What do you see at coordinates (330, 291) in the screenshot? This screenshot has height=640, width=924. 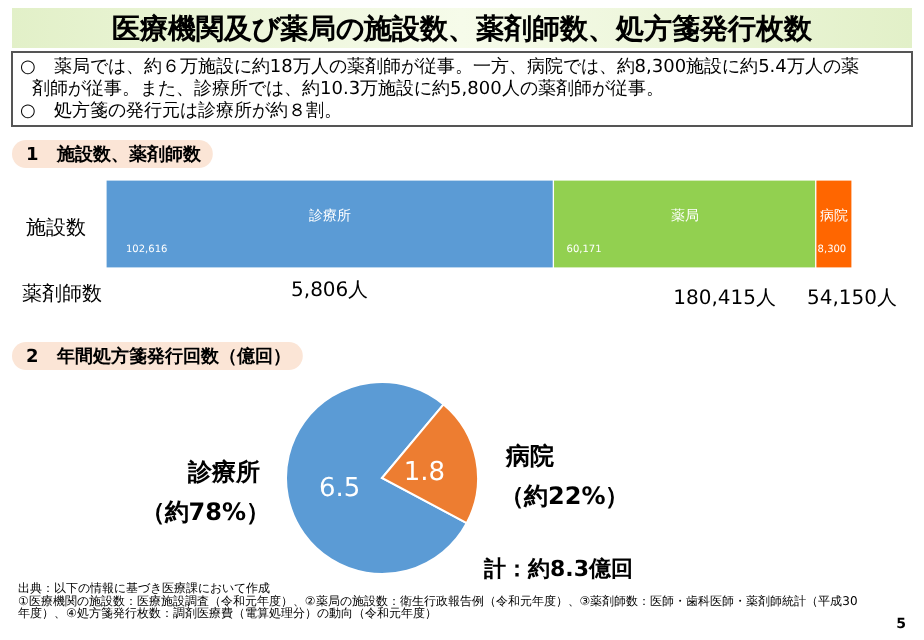 I see `text: 5,806人` at bounding box center [330, 291].